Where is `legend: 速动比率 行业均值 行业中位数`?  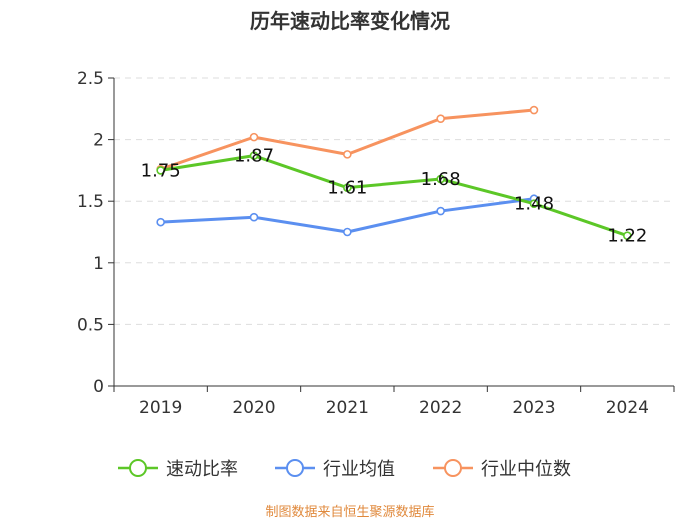
legend: 速动比率 行业均值 行业中位数 is located at coordinates (344, 469).